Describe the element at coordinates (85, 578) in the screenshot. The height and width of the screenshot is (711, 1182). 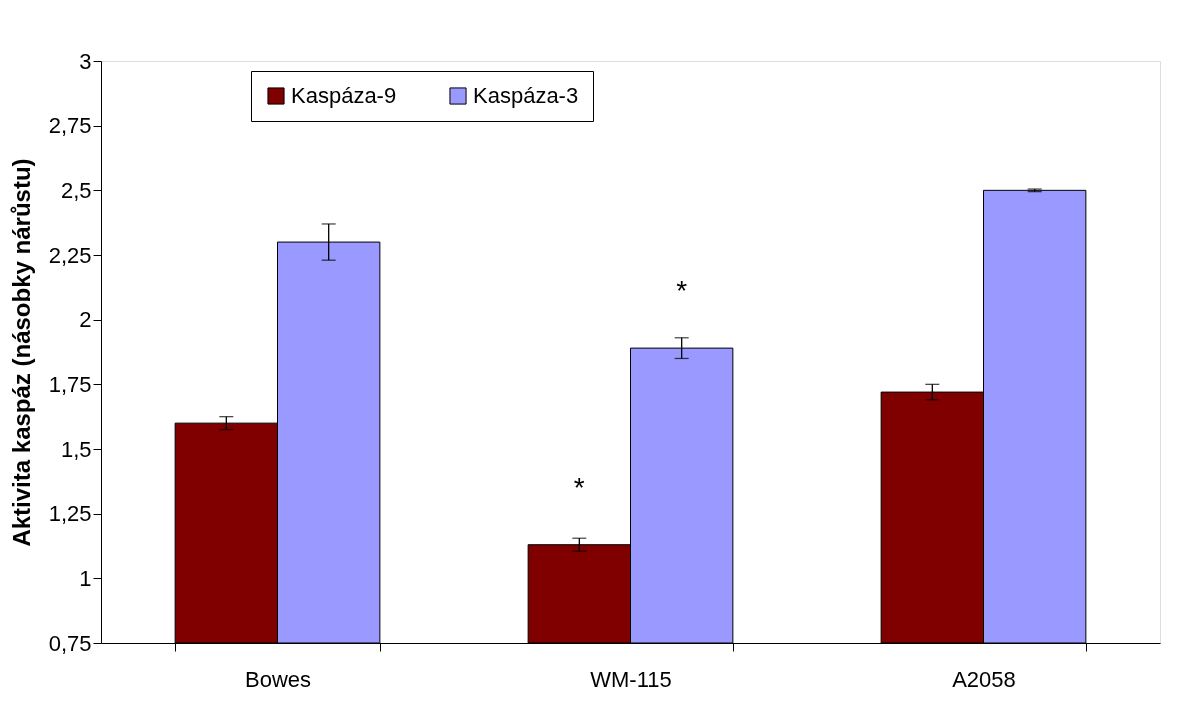
I see `y-tick-label: 1` at that location.